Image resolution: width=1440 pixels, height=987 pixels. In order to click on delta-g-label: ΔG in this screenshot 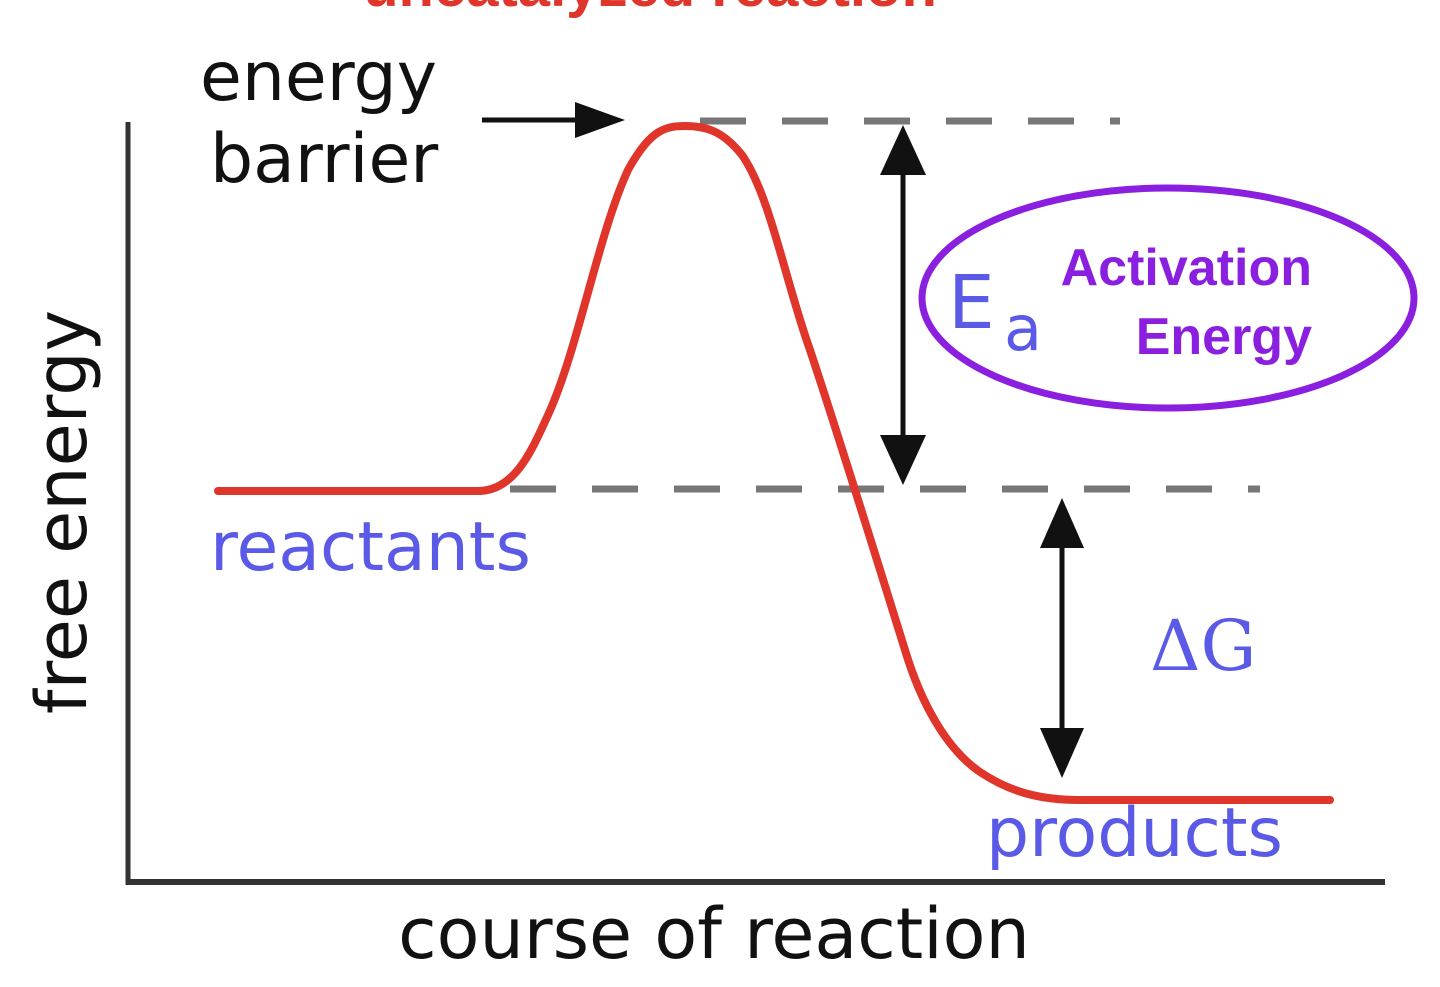, I will do `click(1203, 646)`.